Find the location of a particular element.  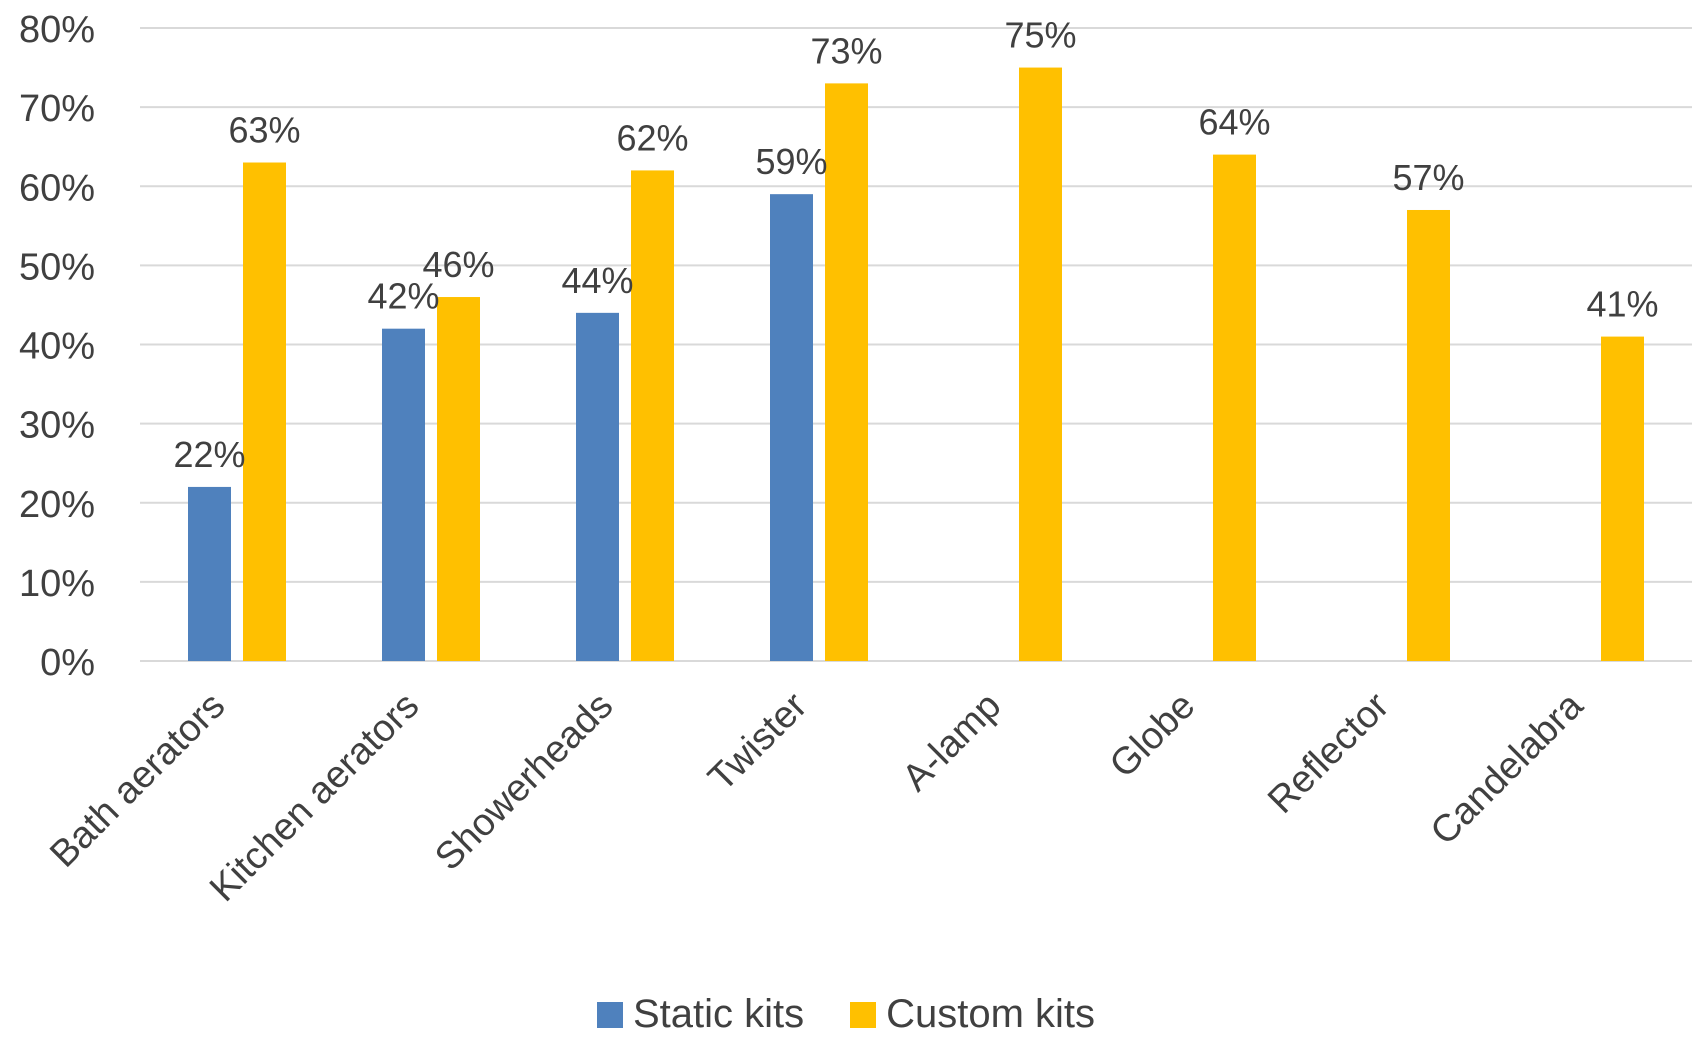

y-tick-label: 40% is located at coordinates (57, 347).